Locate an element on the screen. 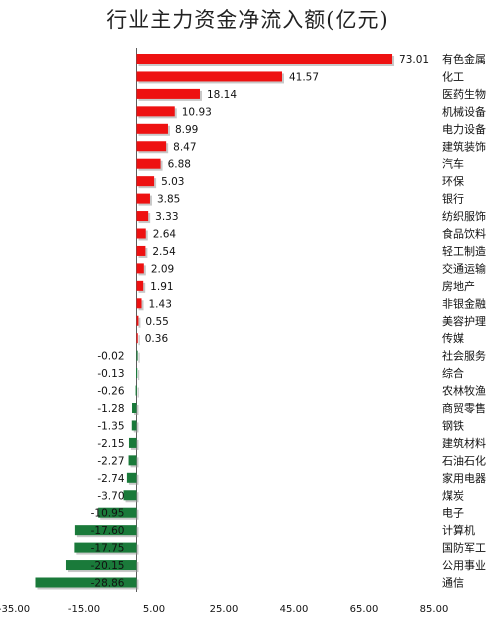 The height and width of the screenshot is (619, 495). category-label: 电子 is located at coordinates (453, 513).